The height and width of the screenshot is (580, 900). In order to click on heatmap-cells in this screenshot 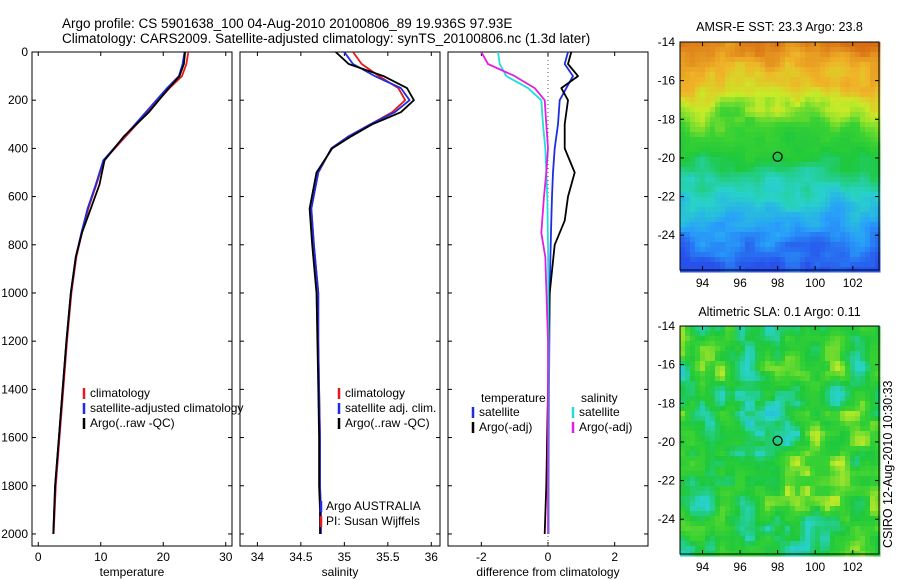, I will do `click(780, 157)`.